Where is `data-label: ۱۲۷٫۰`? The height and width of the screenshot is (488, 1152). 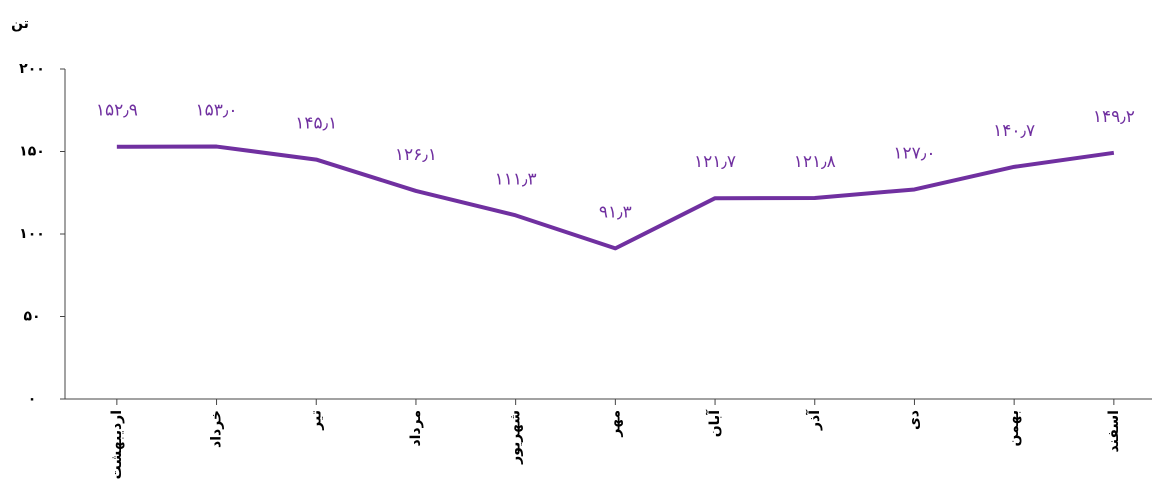
data-label: ۱۲۷٫۰ is located at coordinates (914, 153).